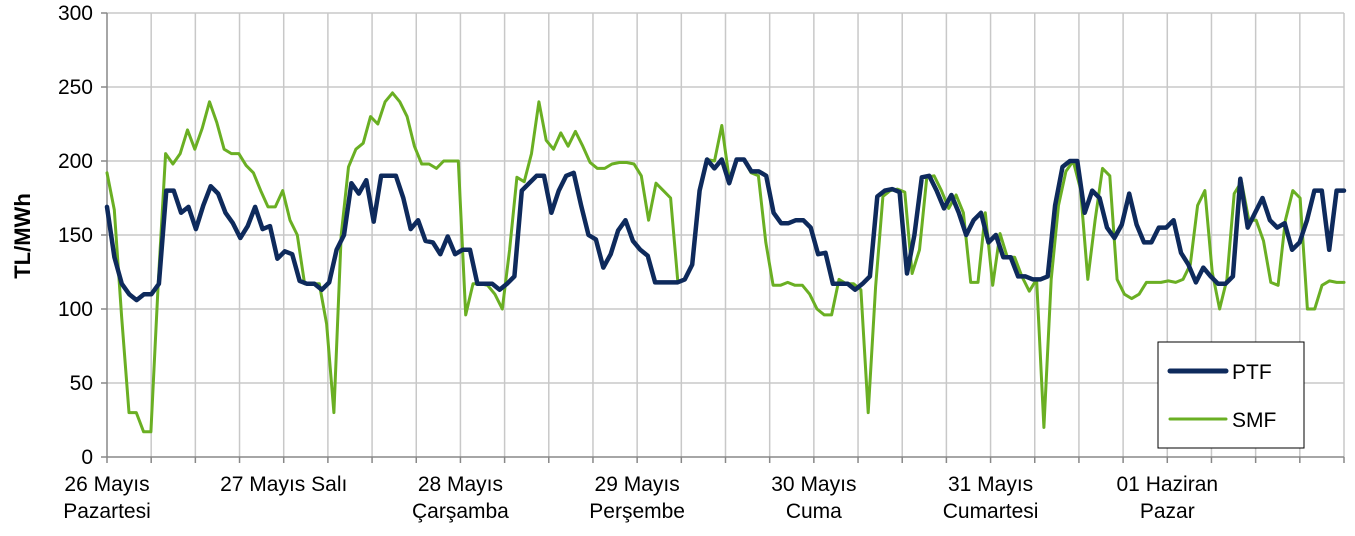  What do you see at coordinates (637, 498) in the screenshot?
I see `x-tick-label: 29 Mayıs Perşembe` at bounding box center [637, 498].